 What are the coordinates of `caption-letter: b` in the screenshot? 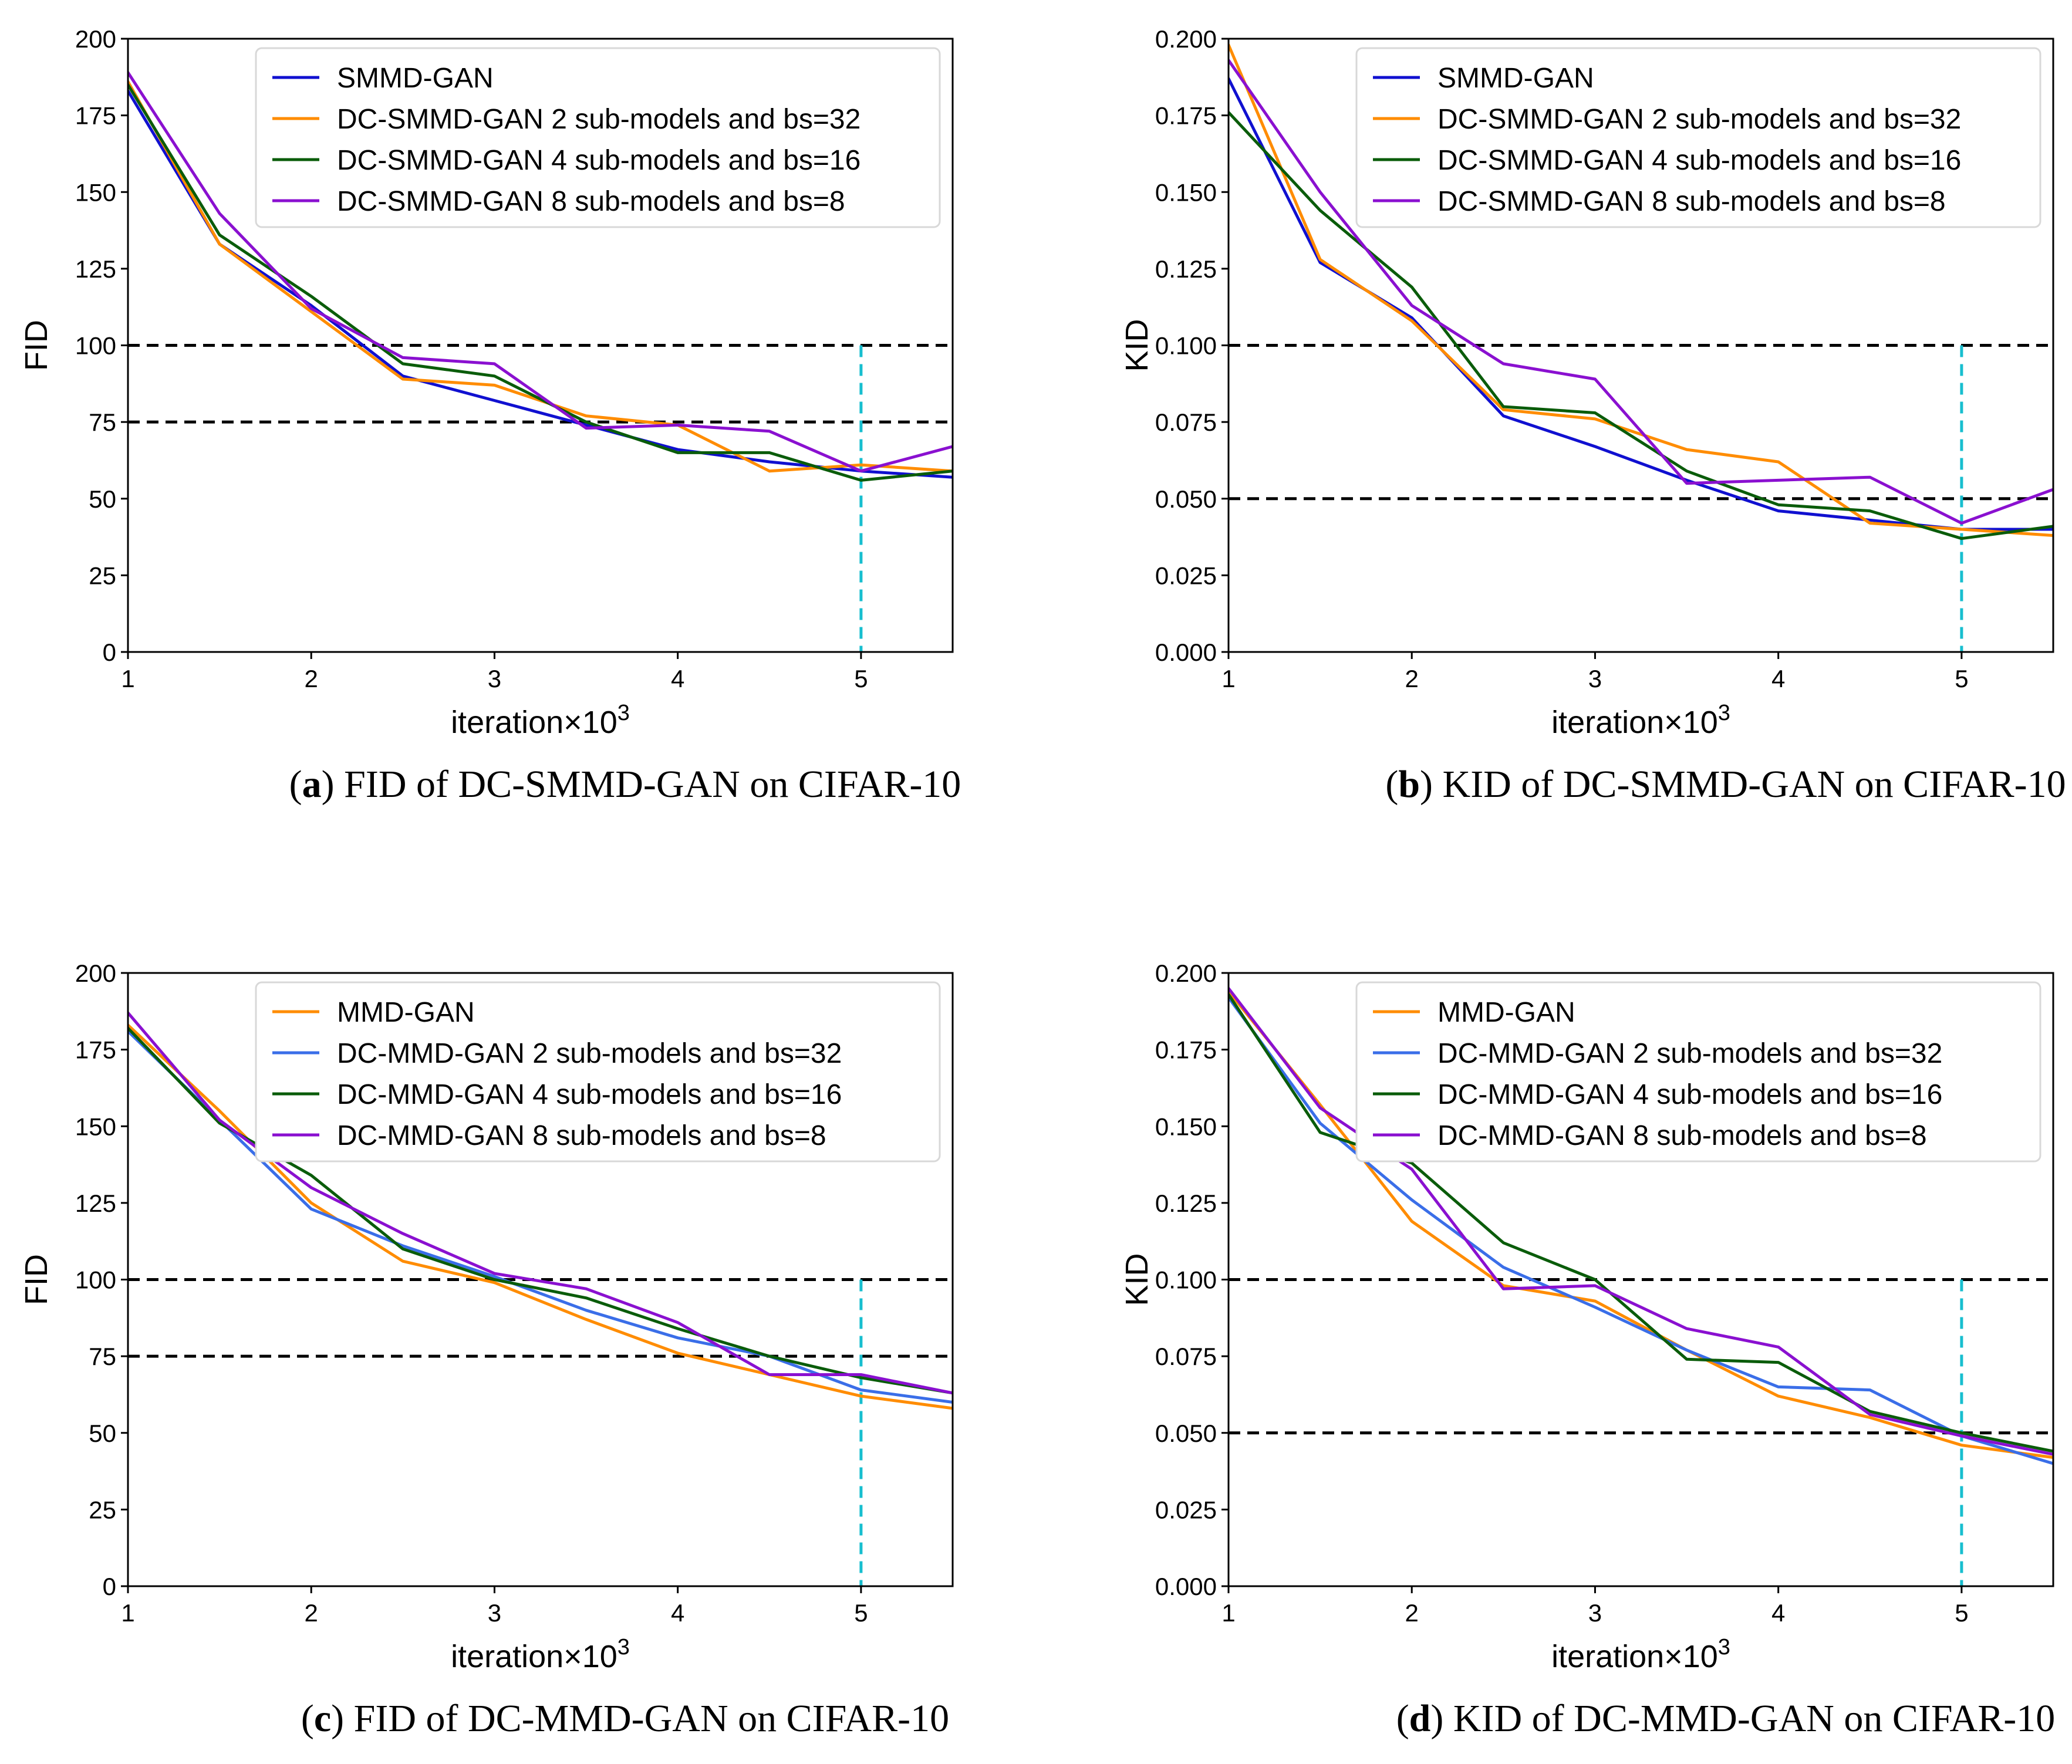 It's located at (1409, 784).